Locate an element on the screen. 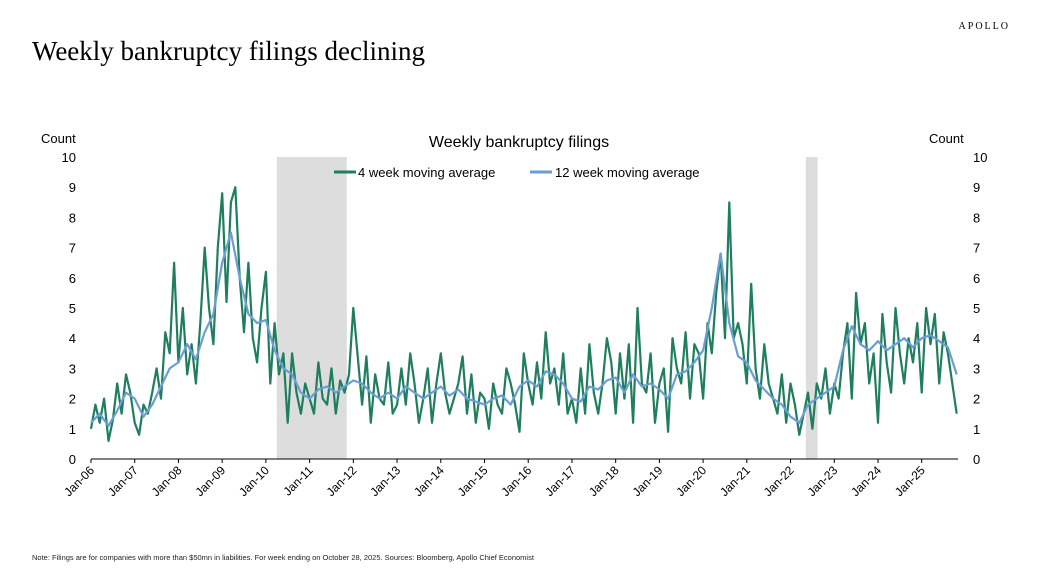 The height and width of the screenshot is (584, 1040). y-tick-label-left: 9 is located at coordinates (72, 187).